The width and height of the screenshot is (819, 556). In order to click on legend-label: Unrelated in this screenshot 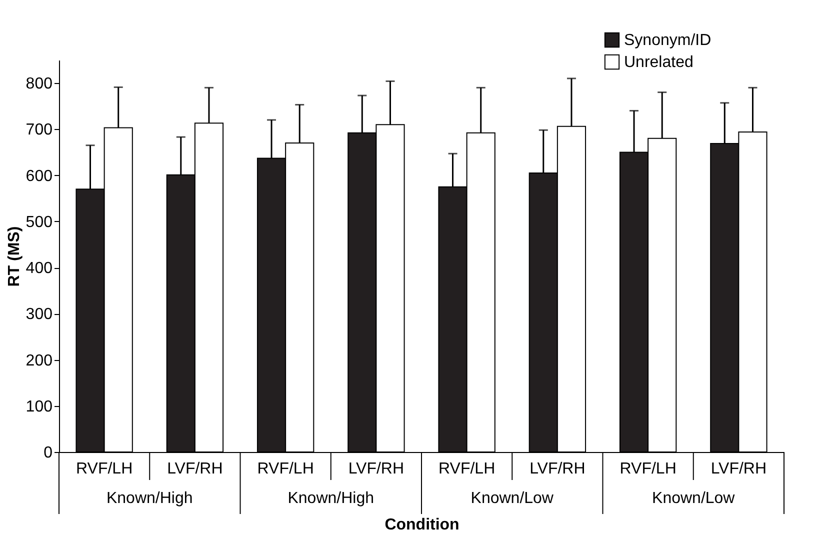, I will do `click(659, 62)`.